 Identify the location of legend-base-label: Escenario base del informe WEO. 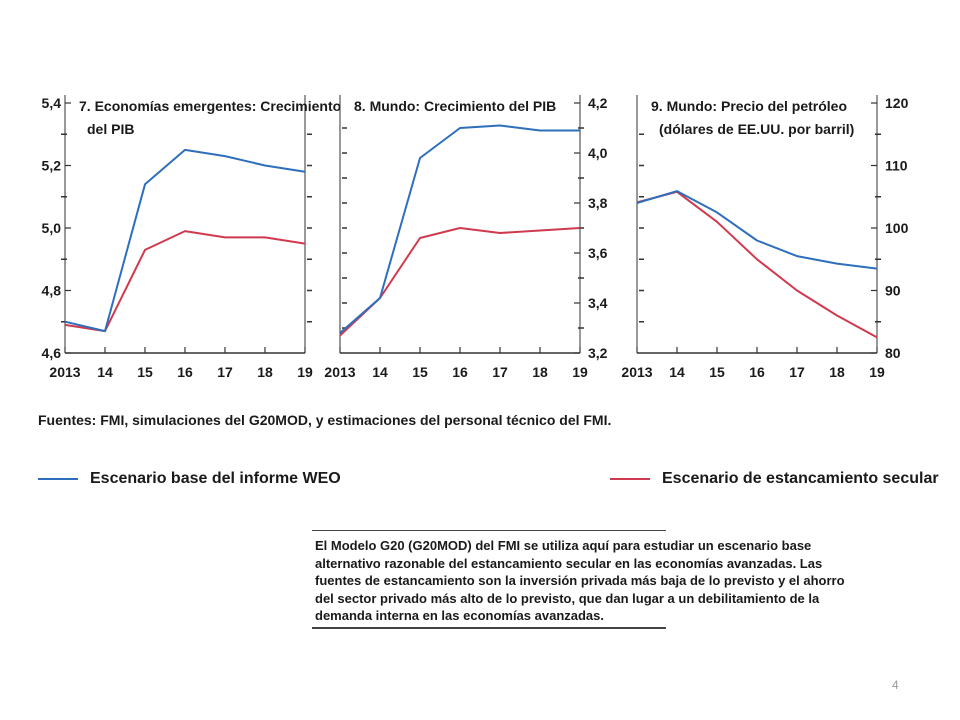
(215, 478).